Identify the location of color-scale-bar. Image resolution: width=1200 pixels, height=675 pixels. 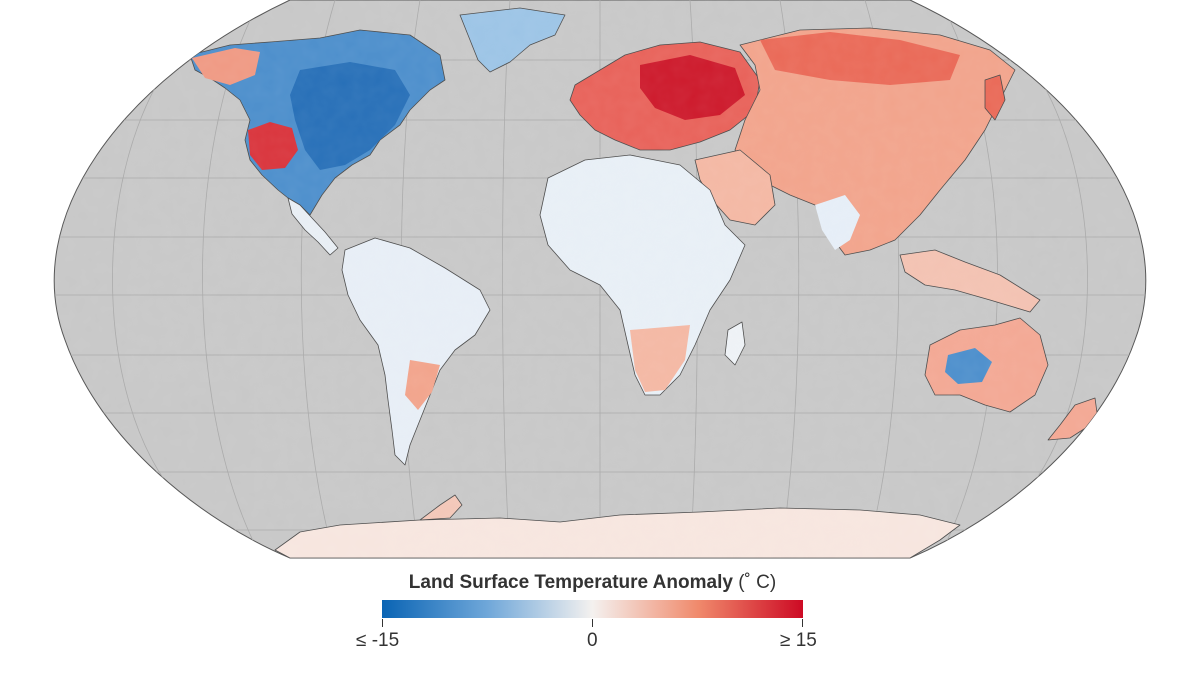
(592, 609).